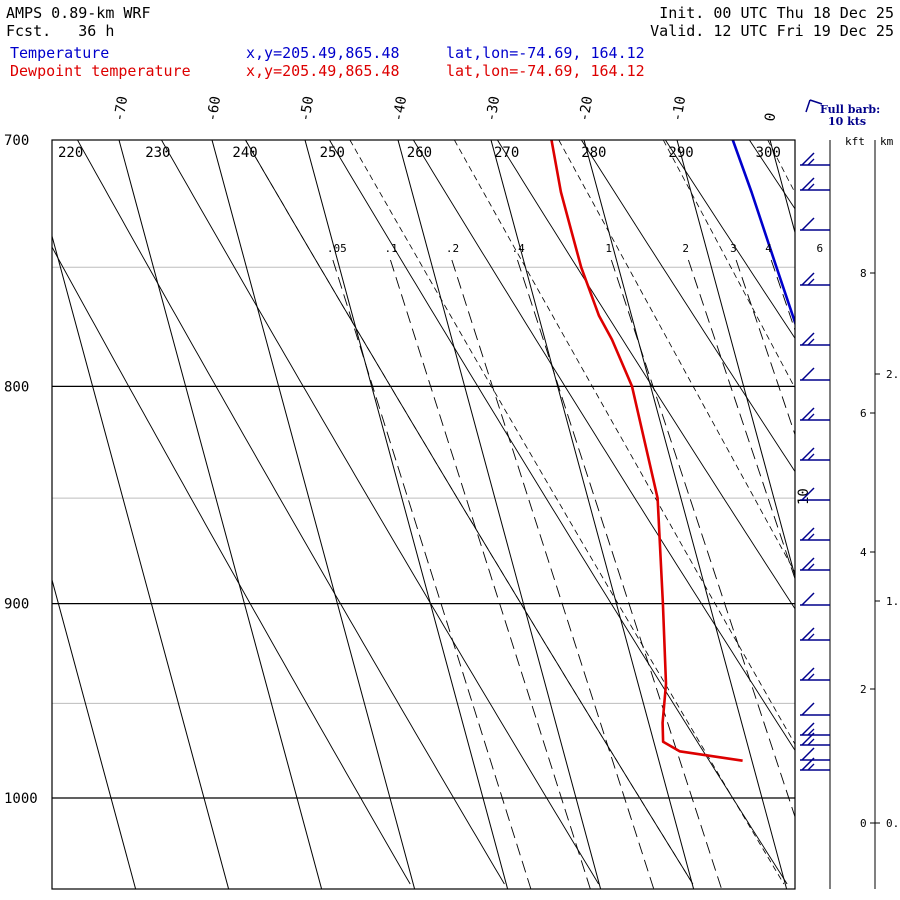 This screenshot has width=900, height=900. What do you see at coordinates (733, 248) in the screenshot?
I see `mixing-ratio-label: 3` at bounding box center [733, 248].